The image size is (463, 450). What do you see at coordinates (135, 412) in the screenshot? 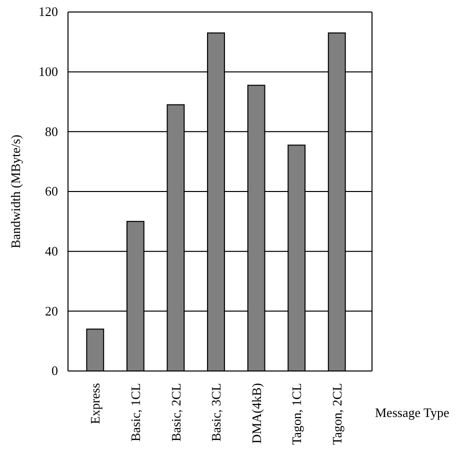
I see `x-tick-label: Basic, 1CL` at bounding box center [135, 412].